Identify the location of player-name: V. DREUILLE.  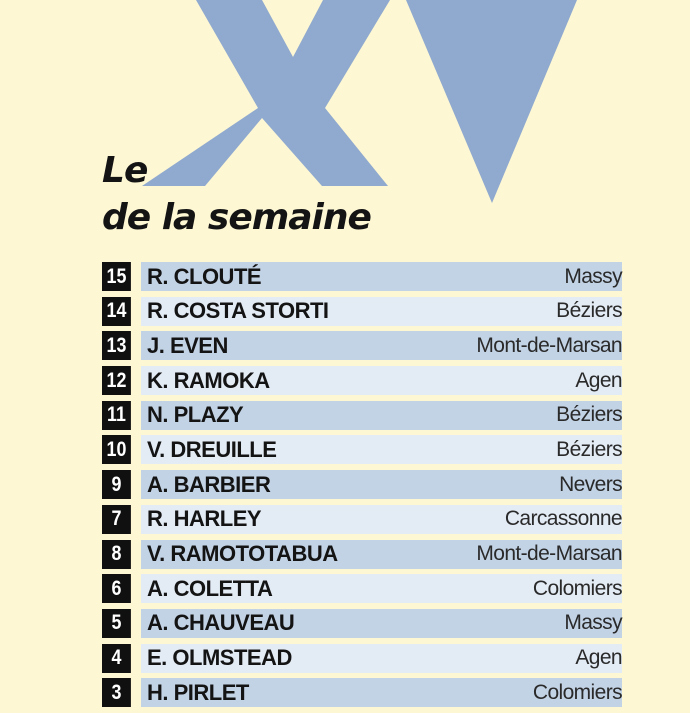
(212, 449).